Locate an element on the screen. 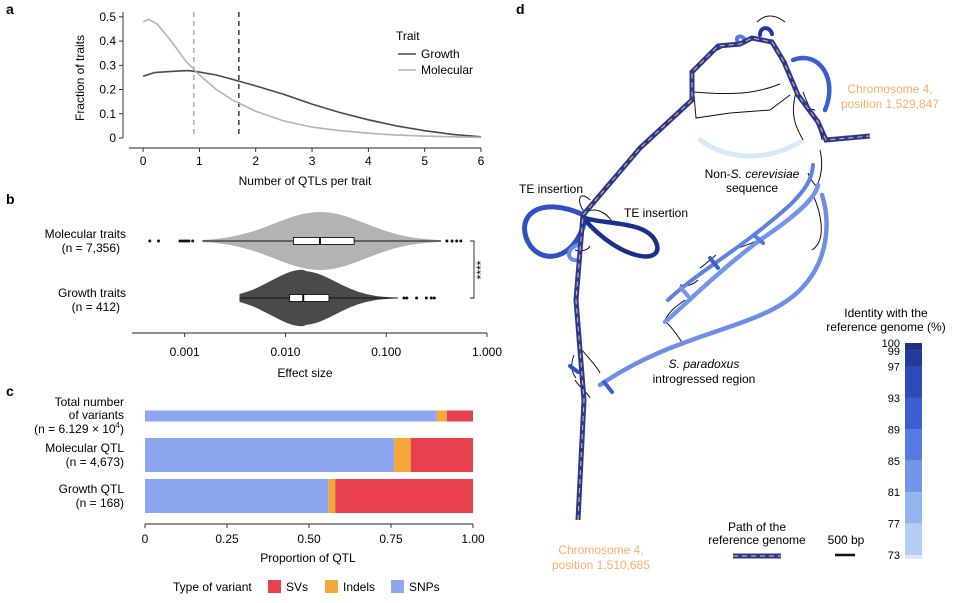 This screenshot has width=963, height=603. identity-title-line2: reference genome (%) is located at coordinates (885, 327).